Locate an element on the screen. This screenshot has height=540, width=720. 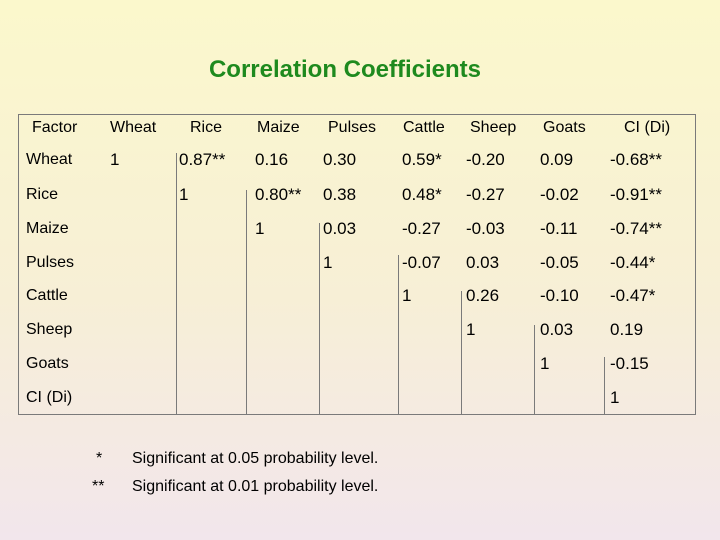
table-cell: 0.59* is located at coordinates (422, 159).